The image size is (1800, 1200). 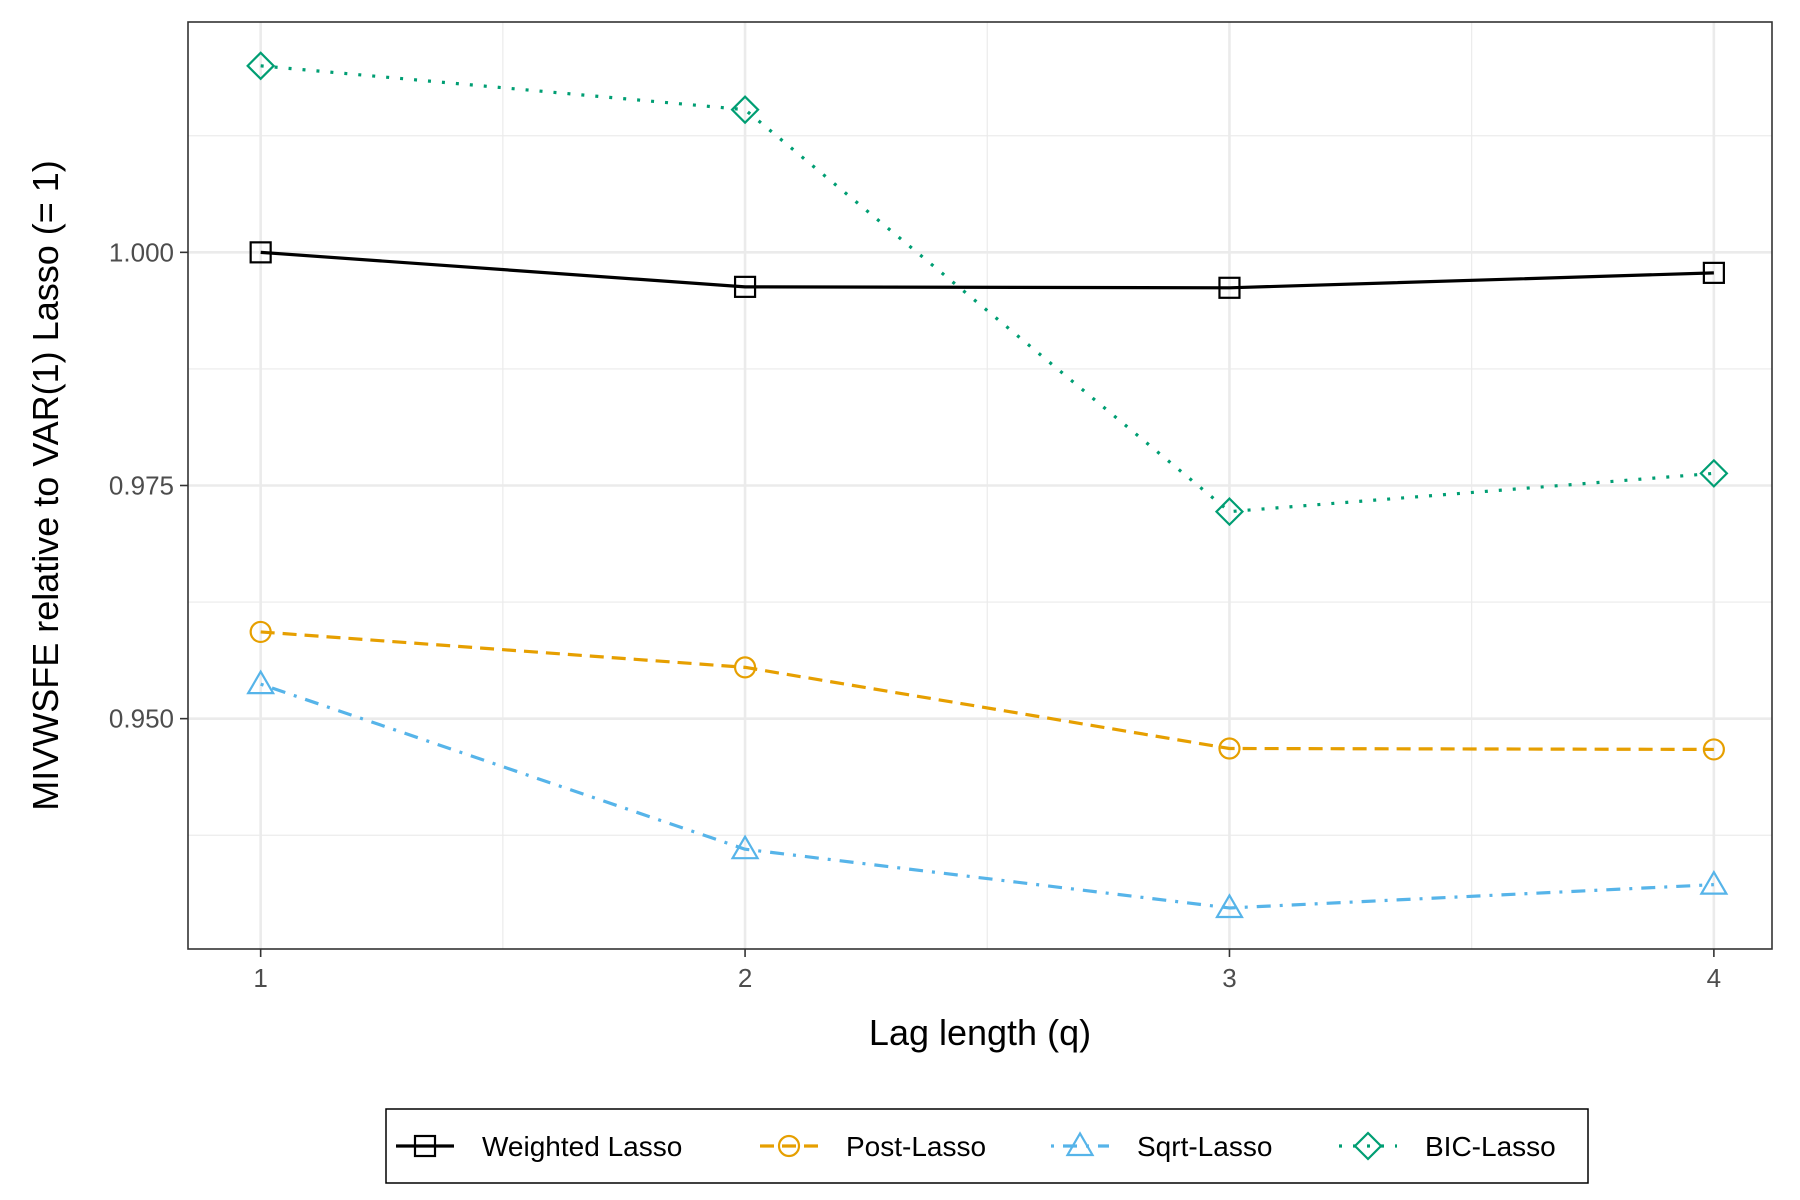 I want to click on y-axis-title: MIVWSFE relative to VAR(1) Lasso (= 1), so click(x=45, y=485).